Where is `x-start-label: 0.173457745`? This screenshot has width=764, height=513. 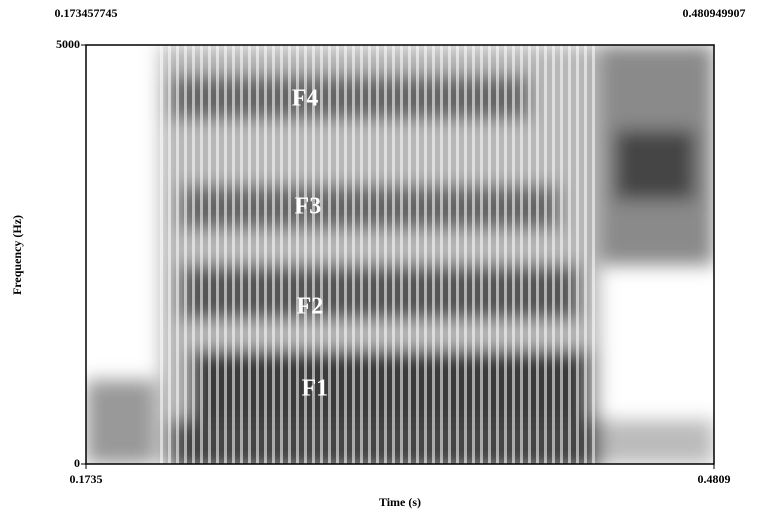
x-start-label: 0.173457745 is located at coordinates (86, 13).